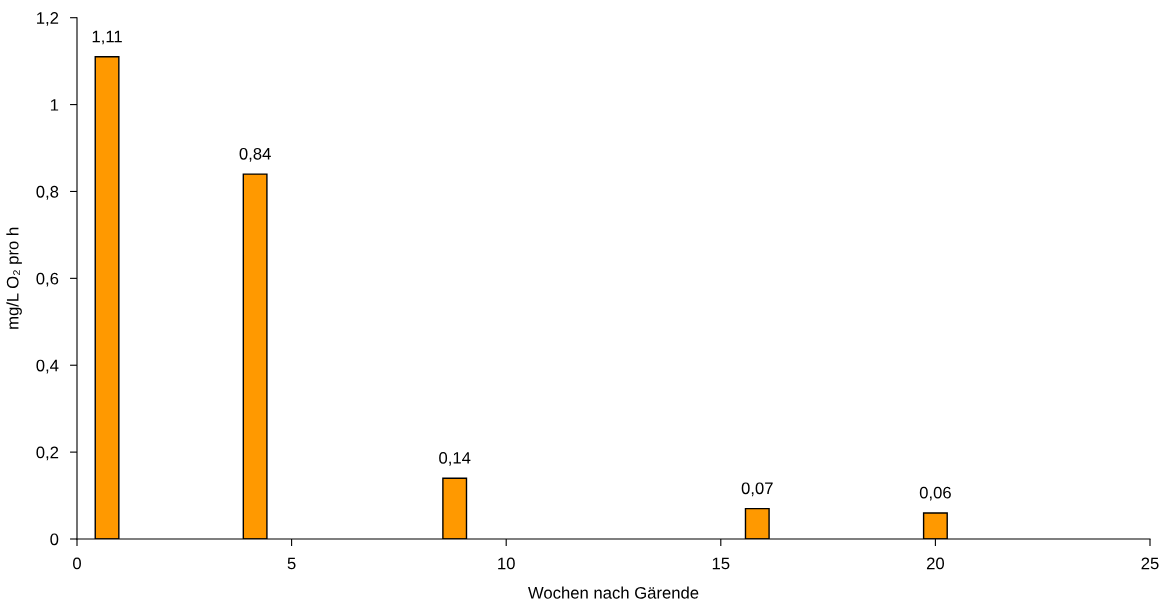 The image size is (1165, 603). Describe the element at coordinates (107, 37) in the screenshot. I see `data-label: 1,11` at that location.